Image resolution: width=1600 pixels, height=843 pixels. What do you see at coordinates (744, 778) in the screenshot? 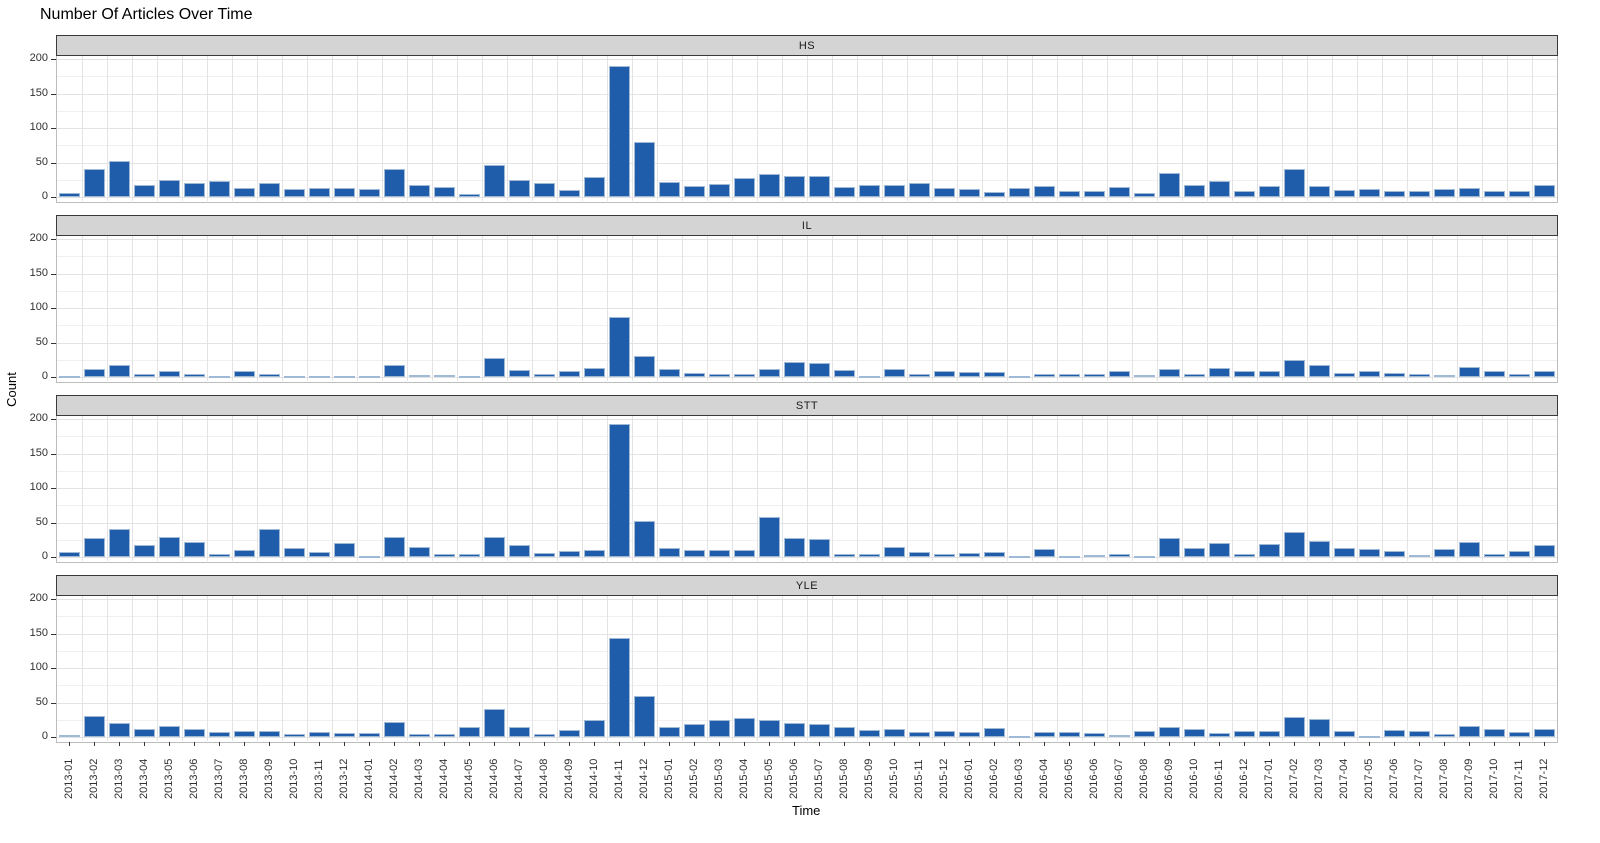
I see `x-tick-label: 2015-04` at bounding box center [744, 778].